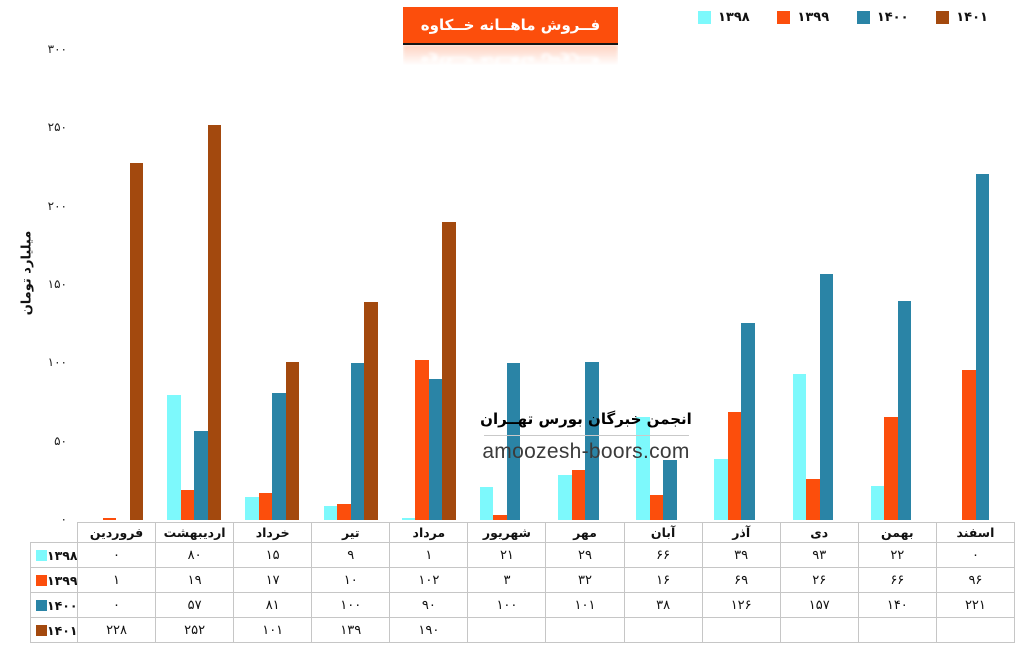 The width and height of the screenshot is (1034, 667). Describe the element at coordinates (523, 605) in the screenshot. I see `table-row-1400: ۱۴۰۰ ۰ ۵۷ ۸۱ ۱۰۰ ۹۰ ۱۰۰ ۱۰۱ ۳۸ ۱۲۶ ۱۵۷ ۱۴۰ ۲۲۱` at that location.